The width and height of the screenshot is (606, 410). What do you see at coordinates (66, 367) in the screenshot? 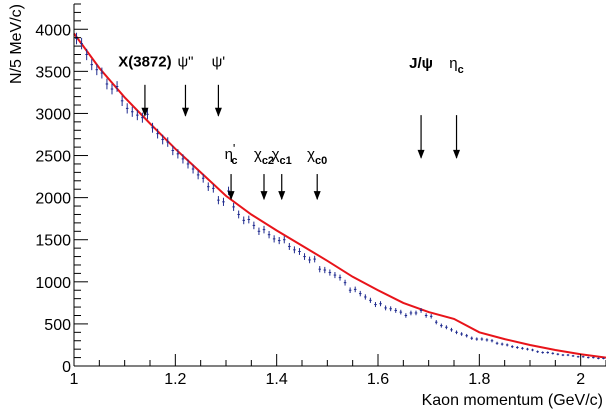
I see `y-tick-label: 0` at bounding box center [66, 367].